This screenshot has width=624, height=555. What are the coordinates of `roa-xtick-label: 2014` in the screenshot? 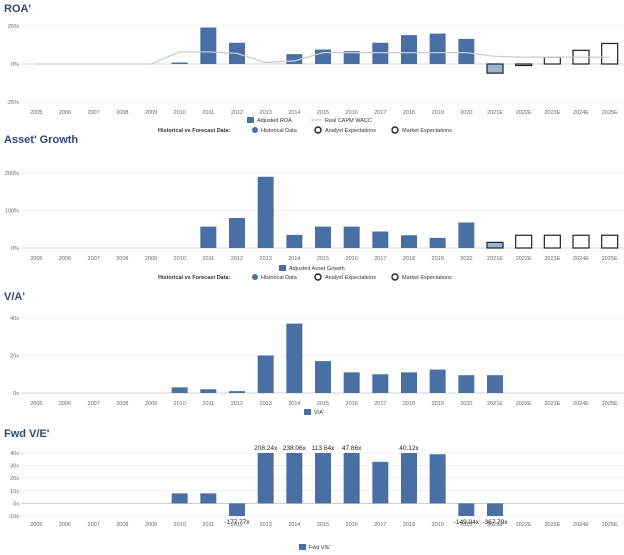 It's located at (294, 113).